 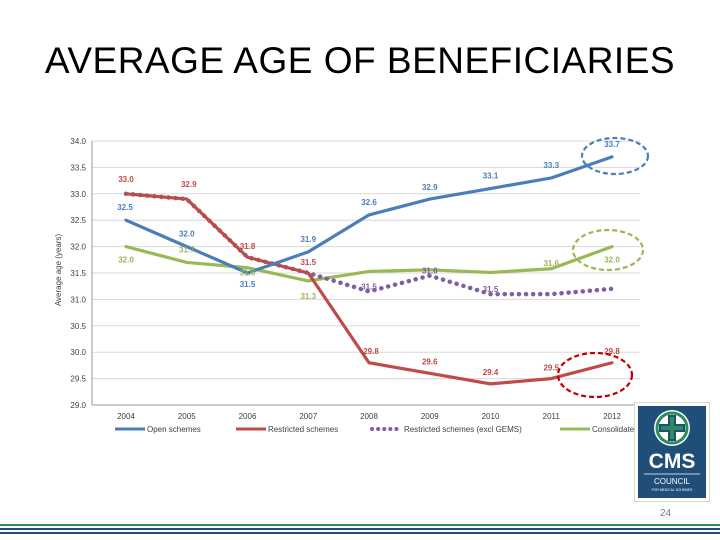 What do you see at coordinates (672, 481) in the screenshot?
I see `logo-subtext: COUNCIL` at bounding box center [672, 481].